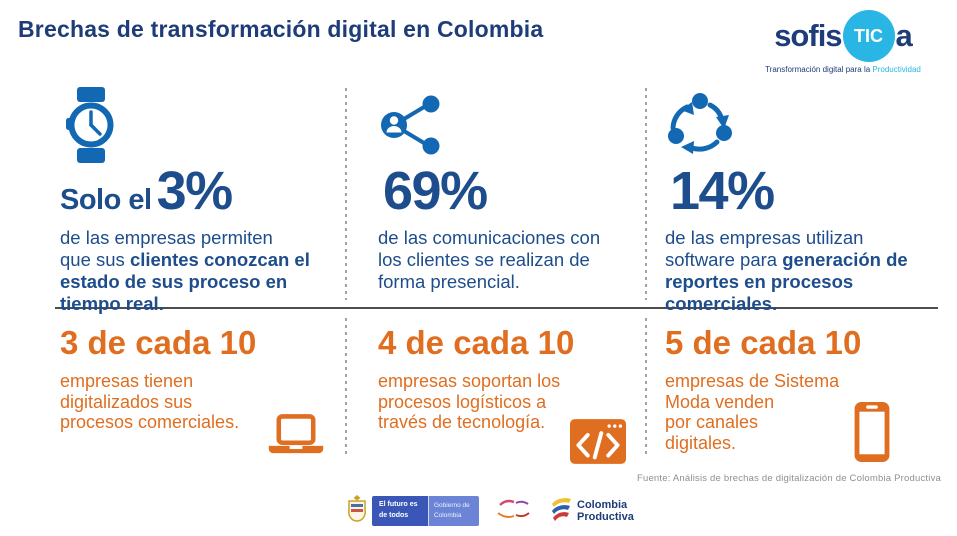  Describe the element at coordinates (561, 511) in the screenshot. I see `flag-swoosh-icon` at that location.